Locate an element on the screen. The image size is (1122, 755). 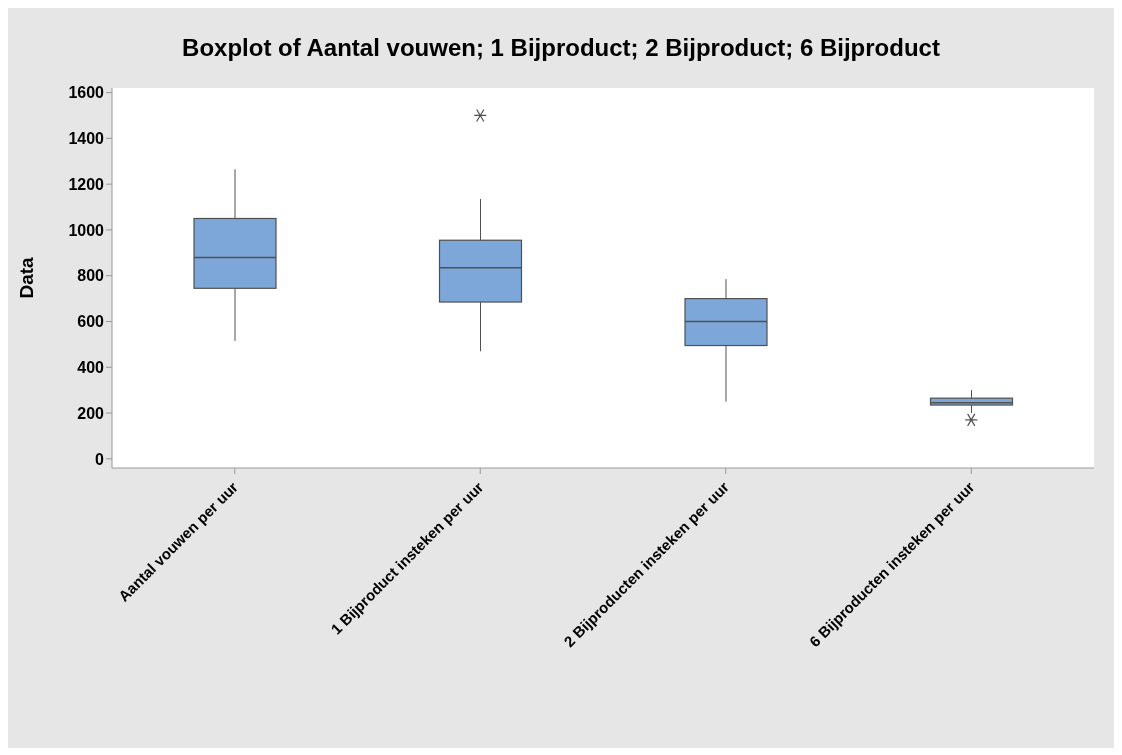
y-axis-title: Data is located at coordinates (26, 277).